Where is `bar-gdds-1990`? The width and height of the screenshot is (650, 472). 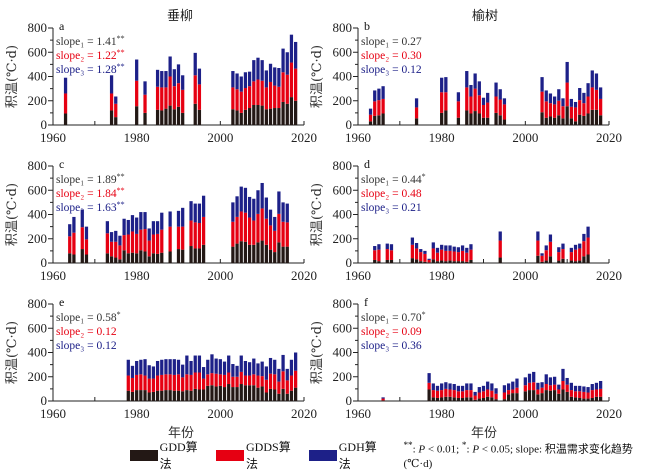 bar-gdds-1990 is located at coordinates (483, 111).